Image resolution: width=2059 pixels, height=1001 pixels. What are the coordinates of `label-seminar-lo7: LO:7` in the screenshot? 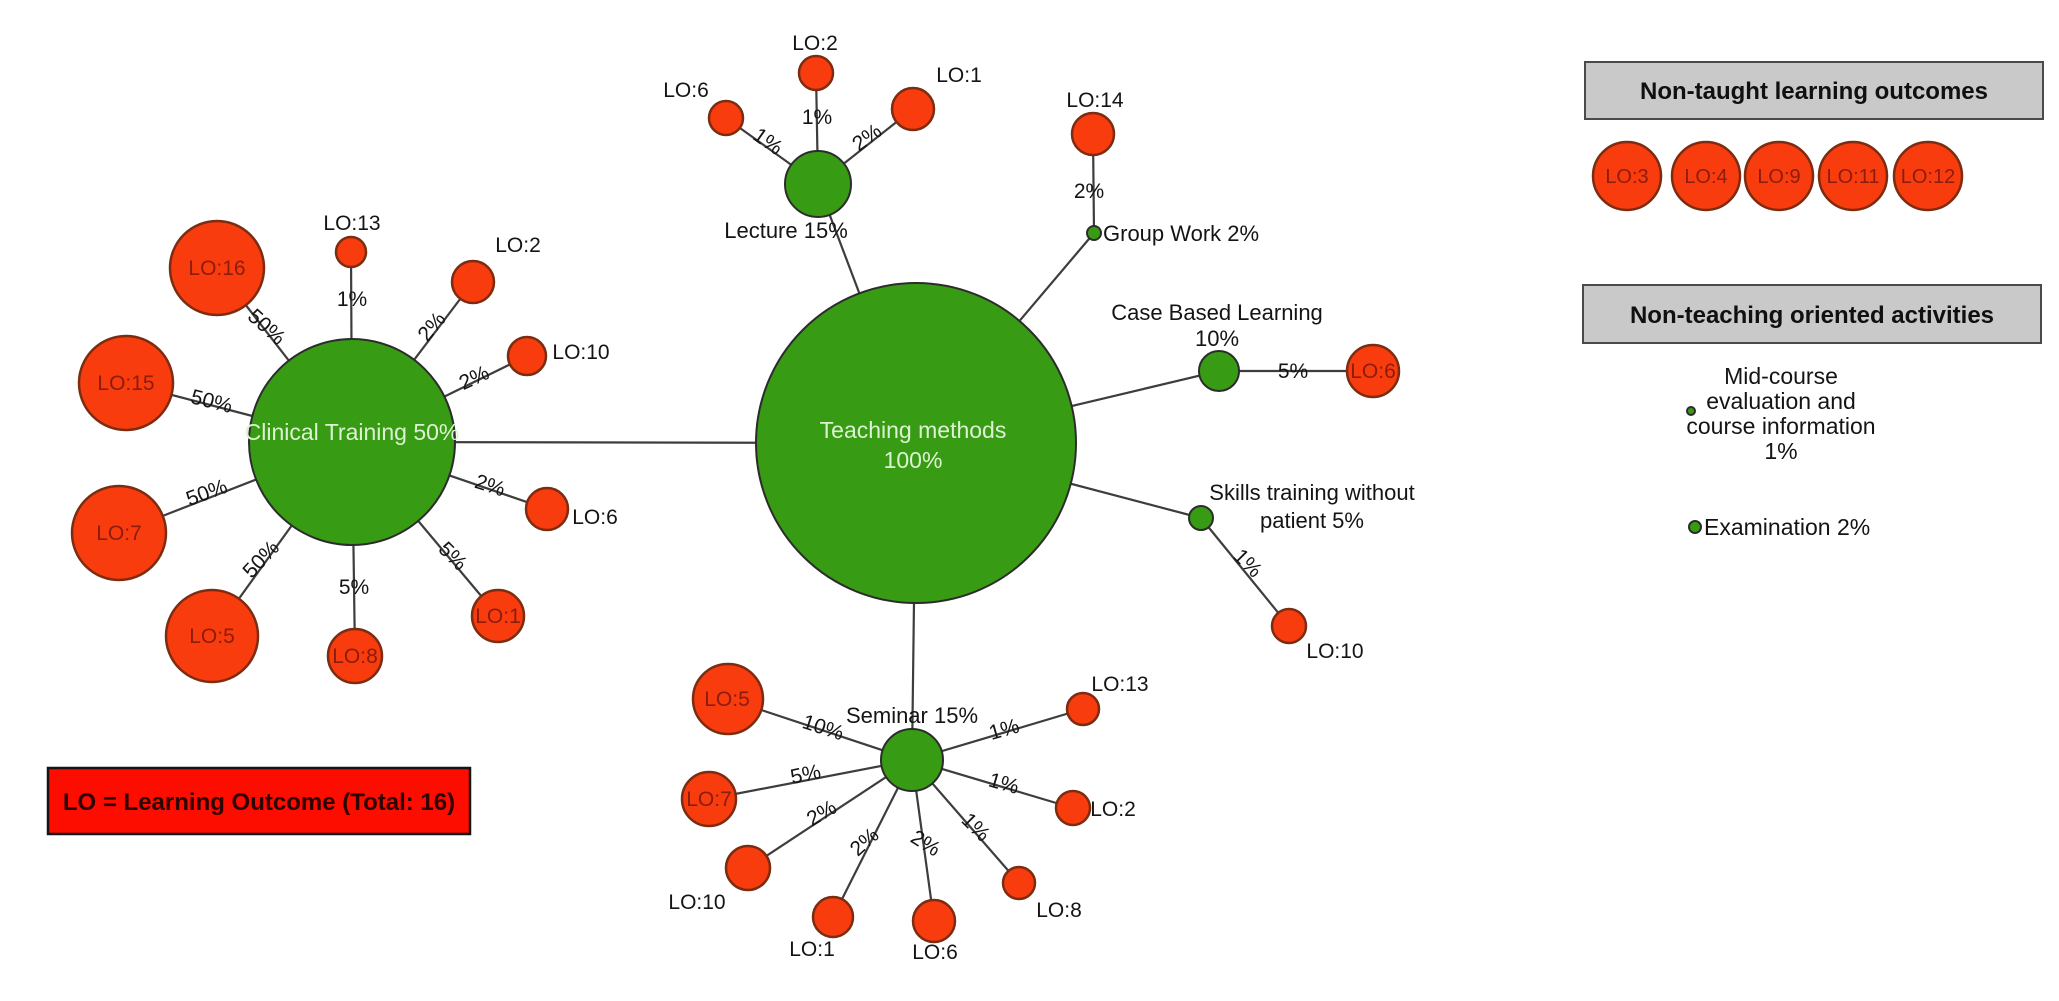 It's located at (709, 799).